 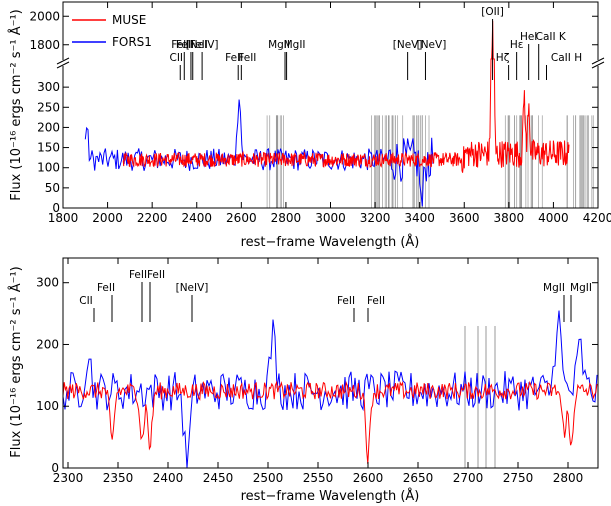 What do you see at coordinates (509, 218) in the screenshot?
I see `top-x-tick-label: 3800` at bounding box center [509, 218].